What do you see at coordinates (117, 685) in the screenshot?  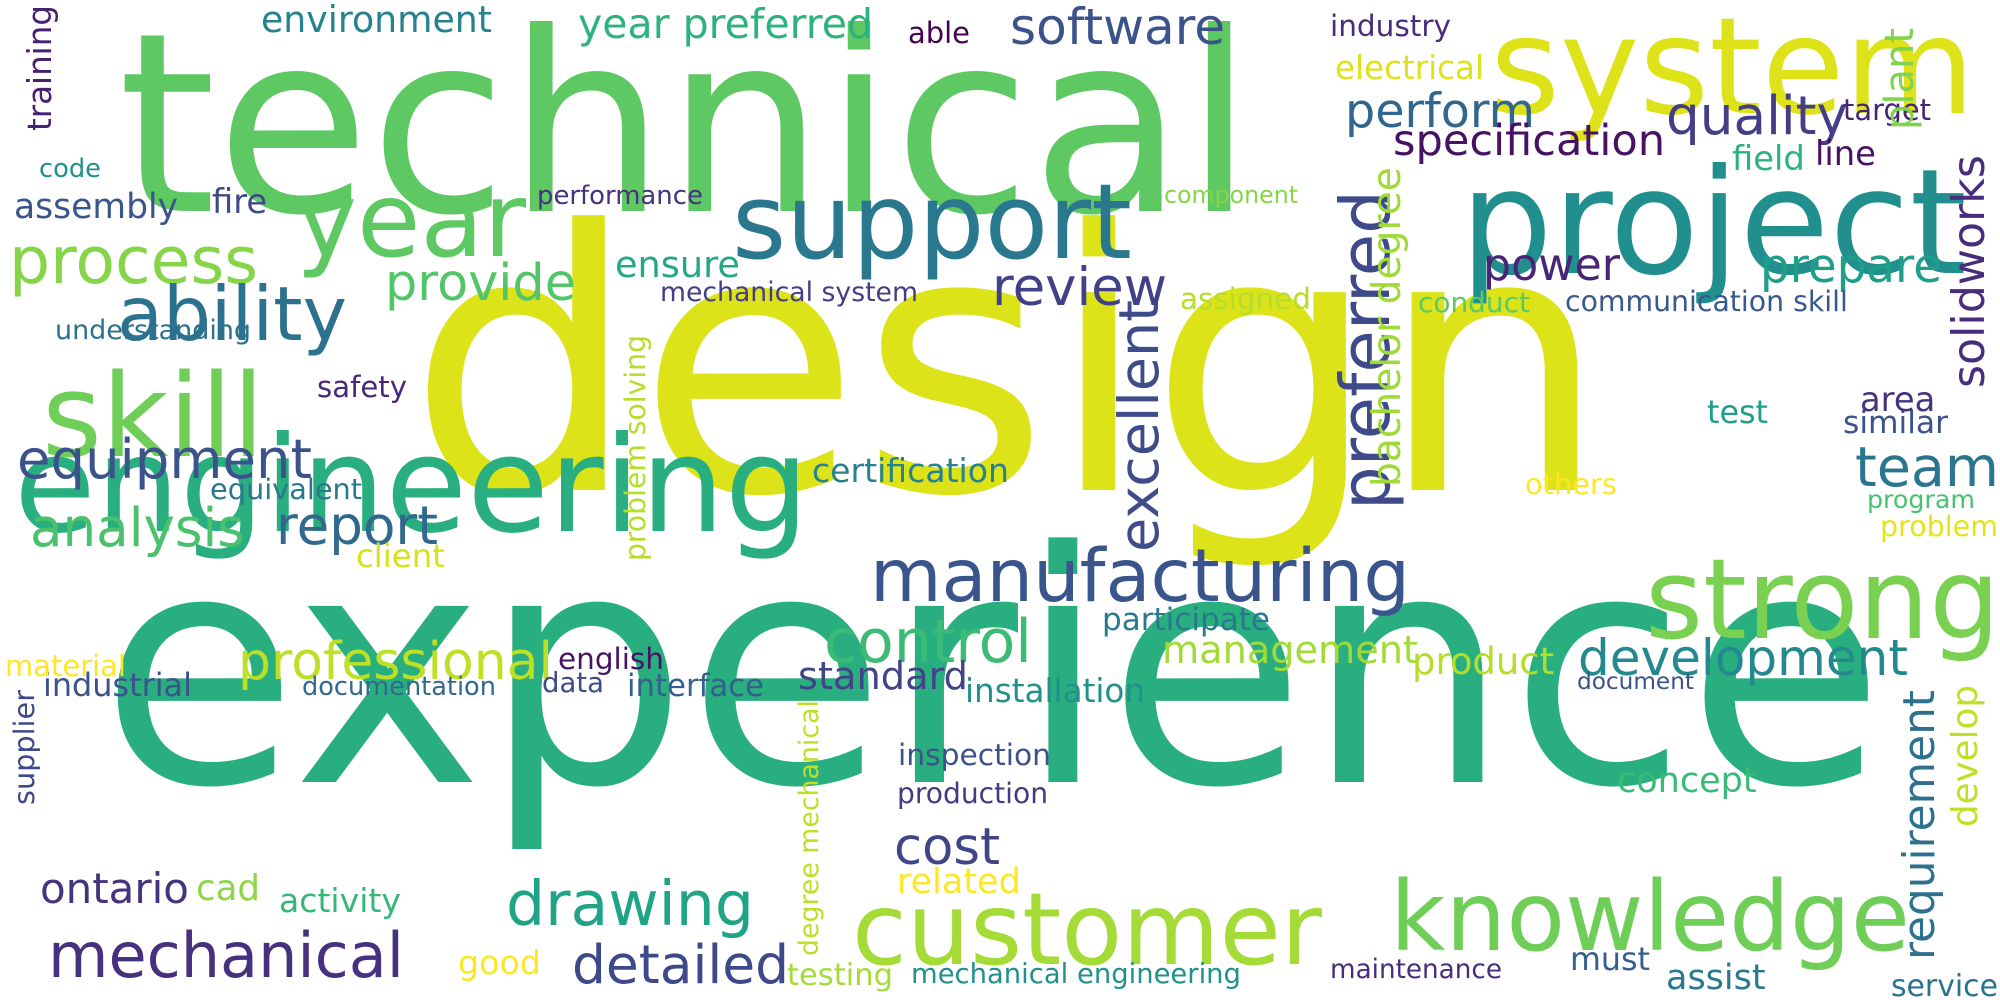 I see `word-industrial: industrial` at bounding box center [117, 685].